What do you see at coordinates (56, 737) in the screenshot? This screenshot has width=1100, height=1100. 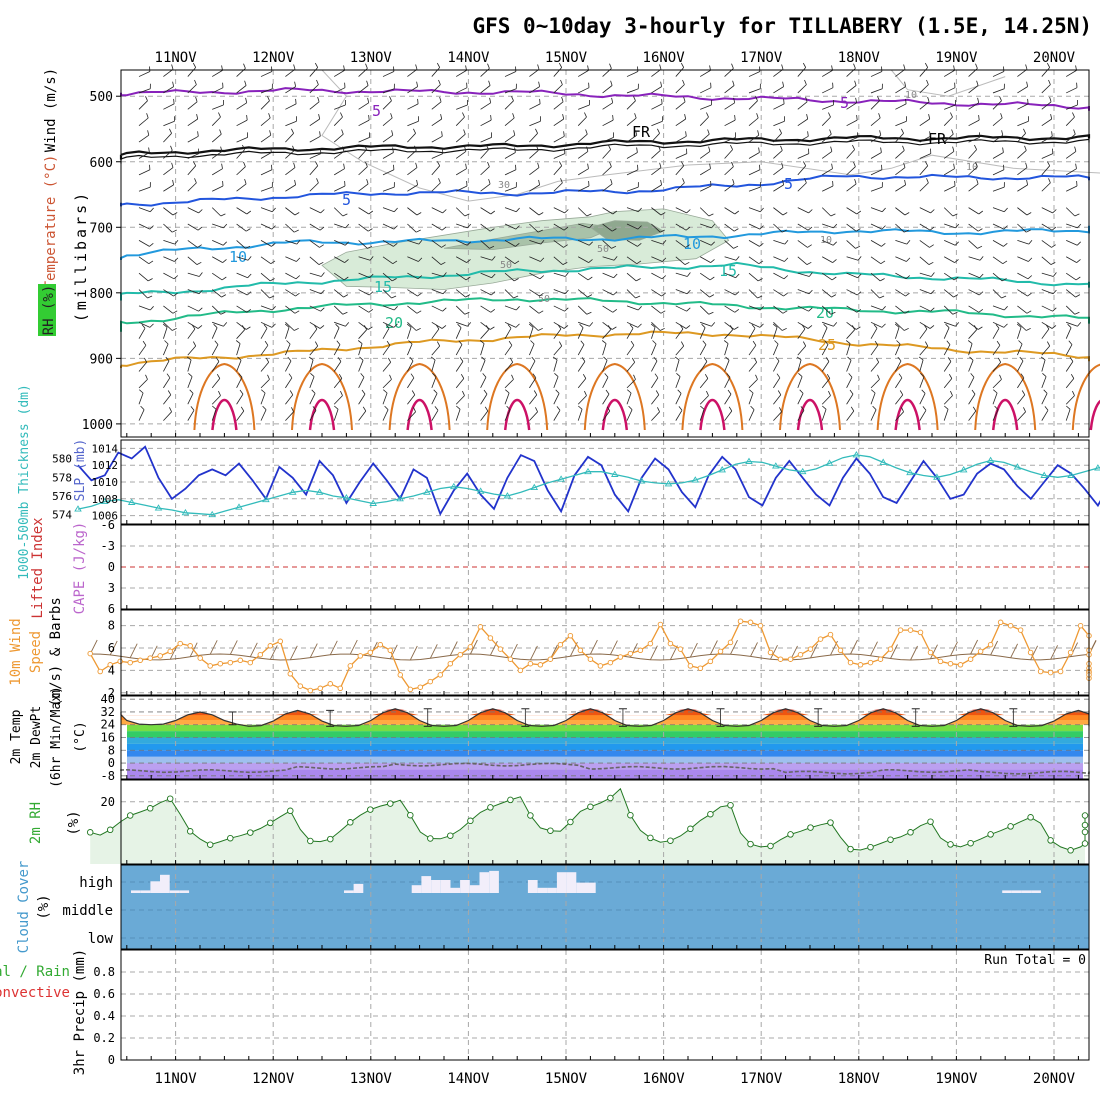 I see `temp-label-3: (6hr Min/Max)` at bounding box center [56, 737].